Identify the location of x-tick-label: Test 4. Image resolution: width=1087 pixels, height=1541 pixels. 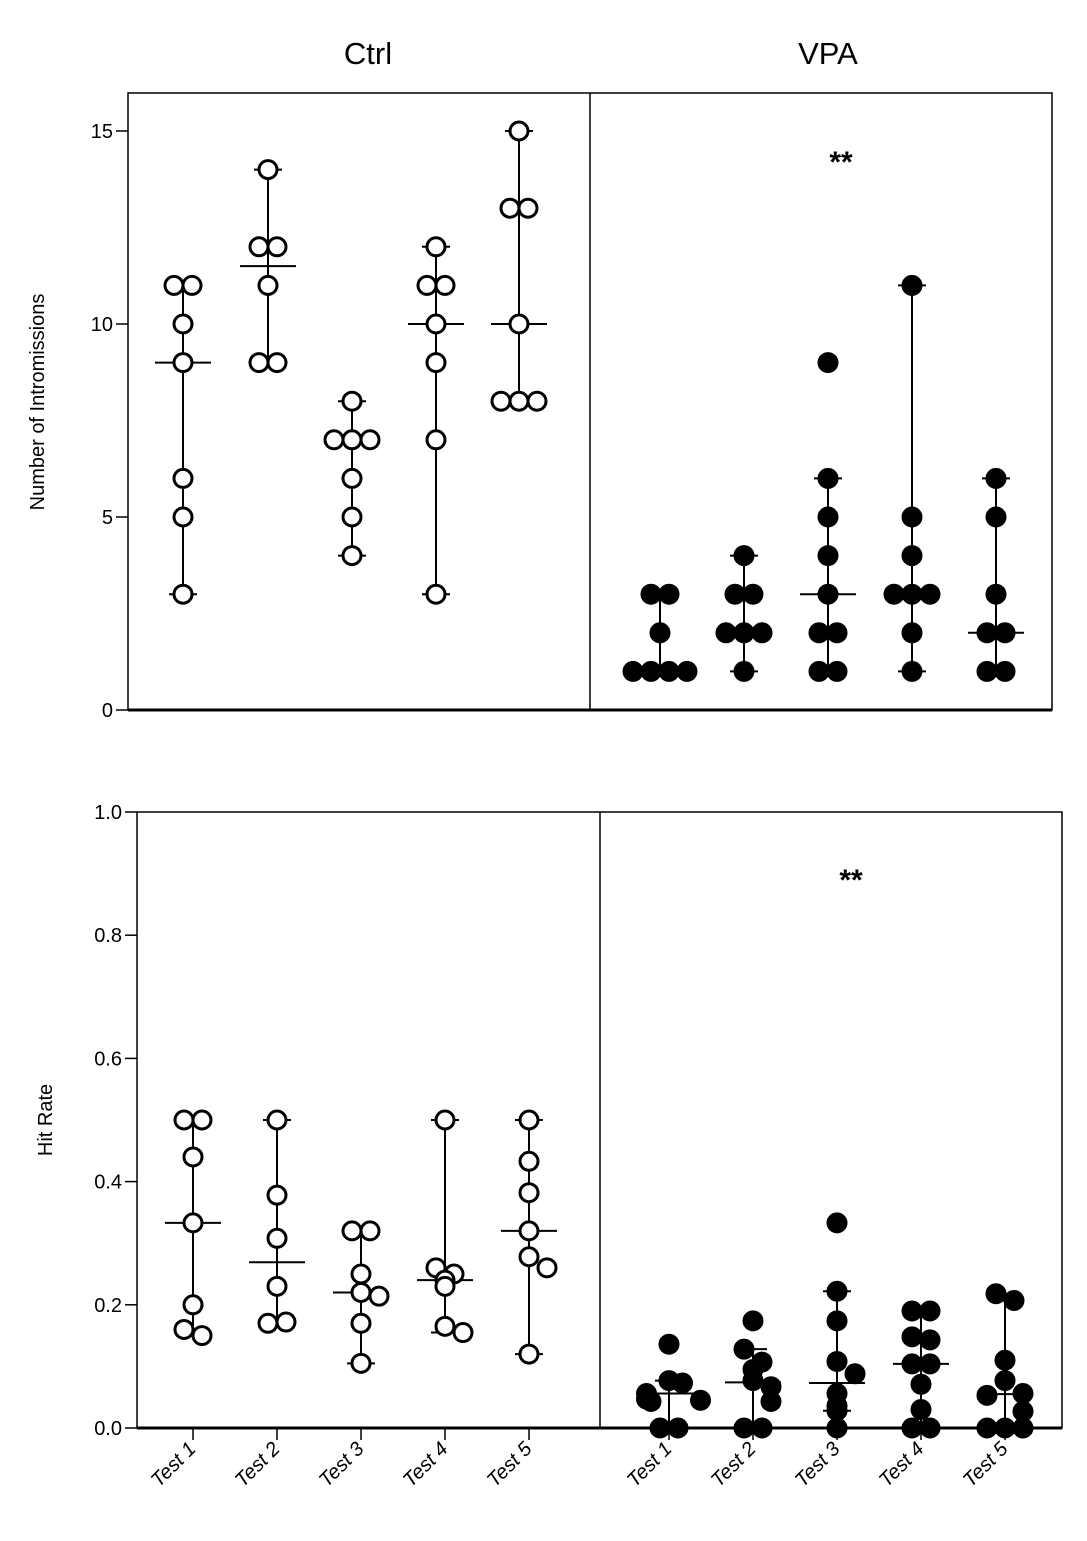
(426, 1465).